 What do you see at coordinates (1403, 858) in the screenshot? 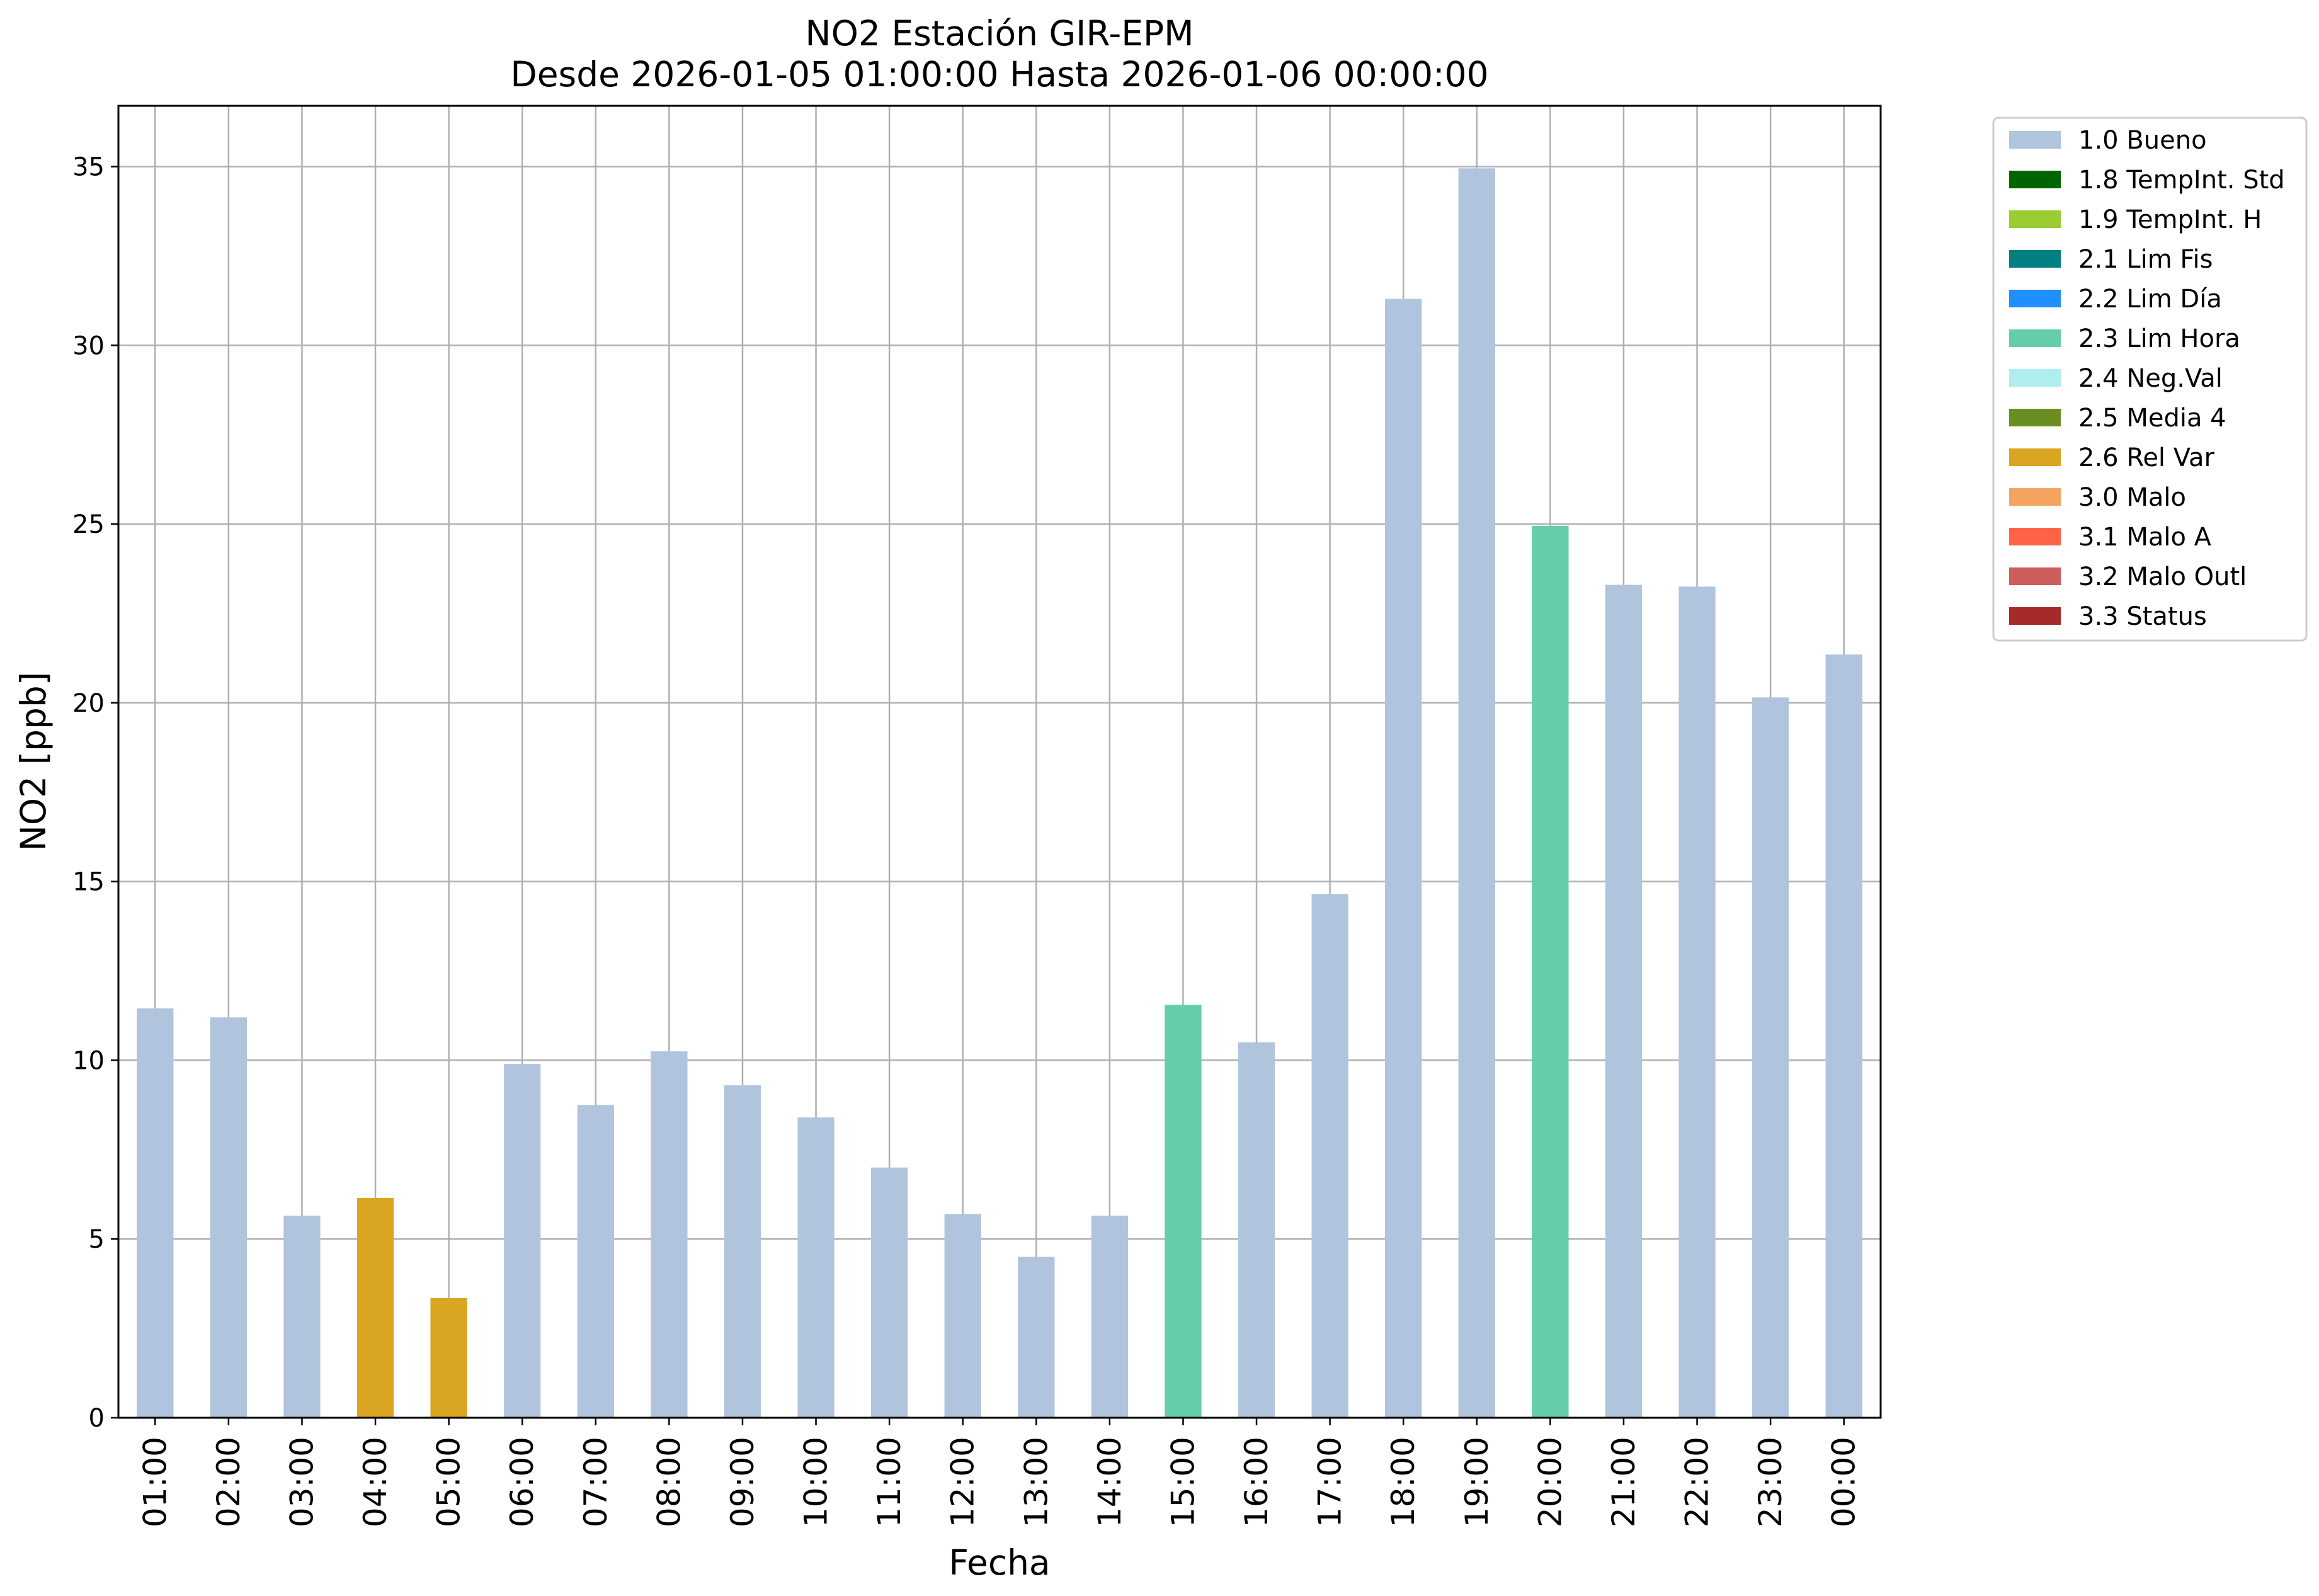
I see `bar-18:00` at bounding box center [1403, 858].